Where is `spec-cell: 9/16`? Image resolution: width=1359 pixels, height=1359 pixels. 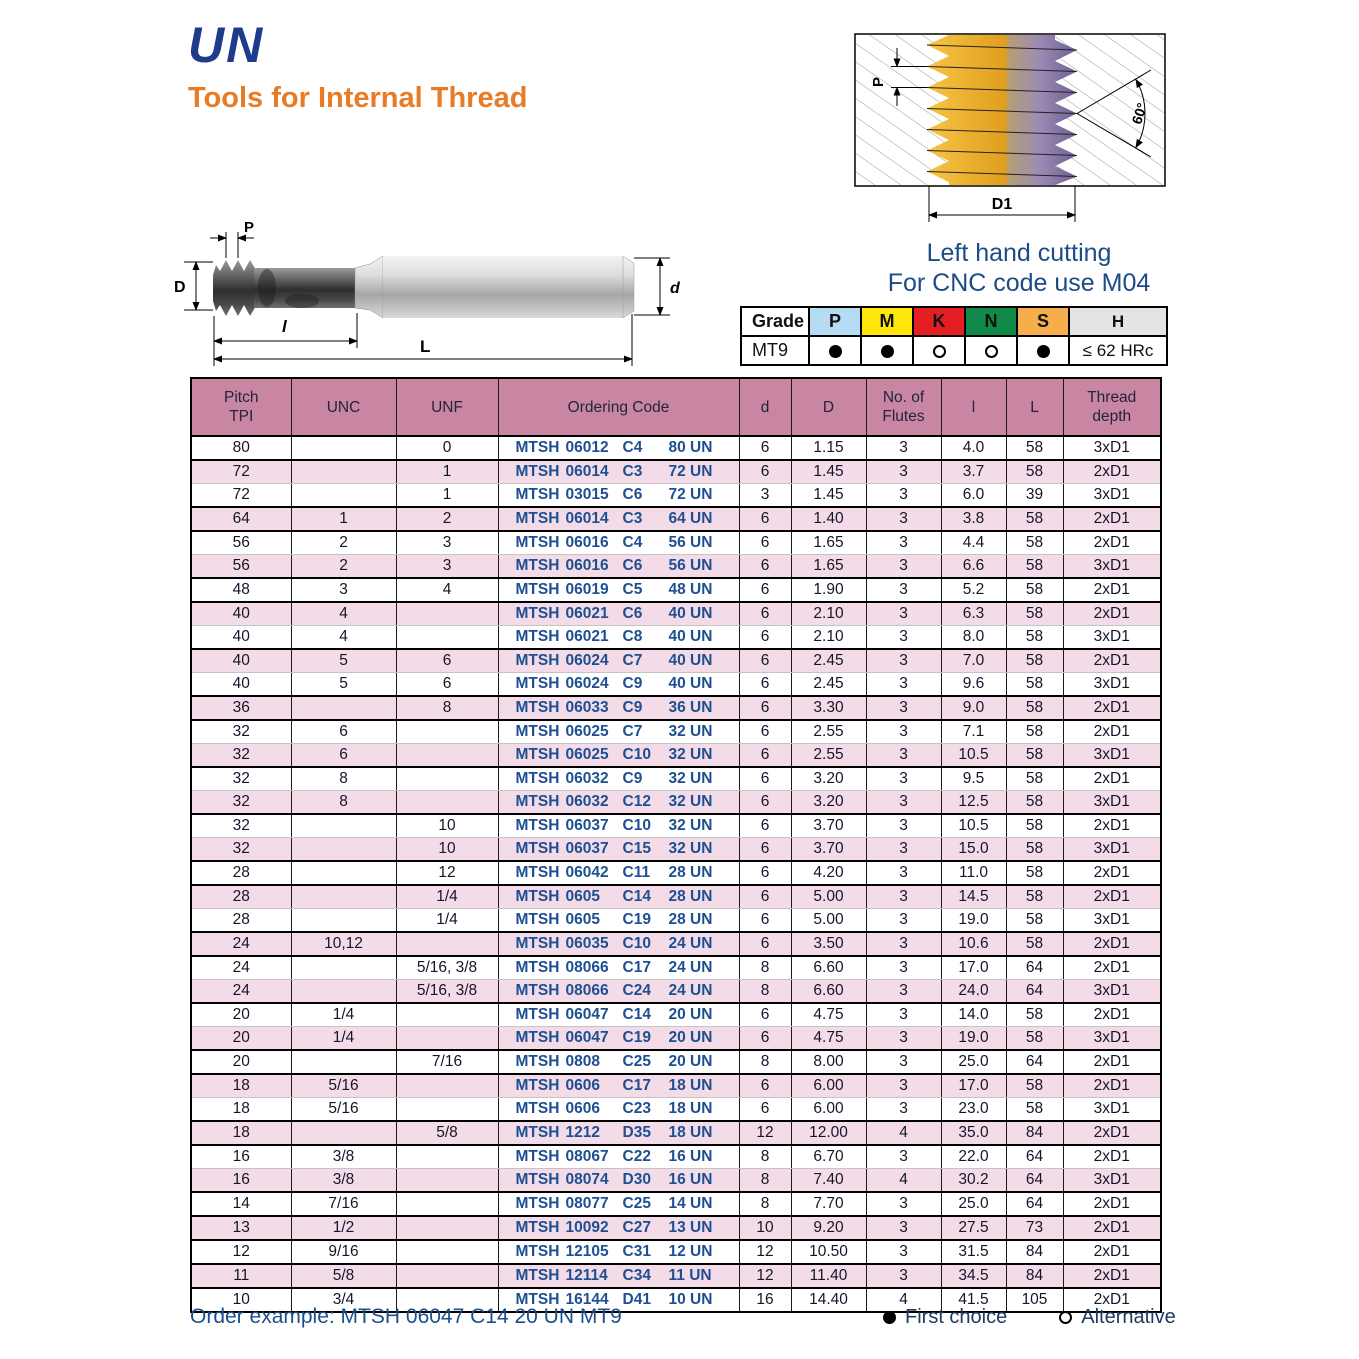 spec-cell: 9/16 is located at coordinates (343, 1252).